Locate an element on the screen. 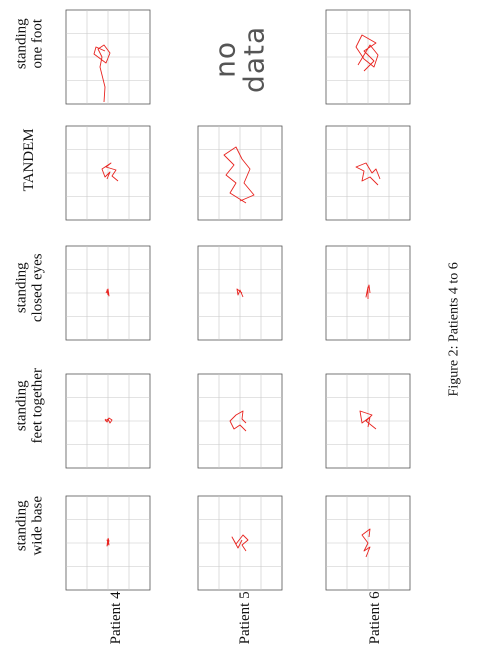 Image resolution: width=478 pixels, height=658 pixels. no-data-word: data is located at coordinates (254, 59).